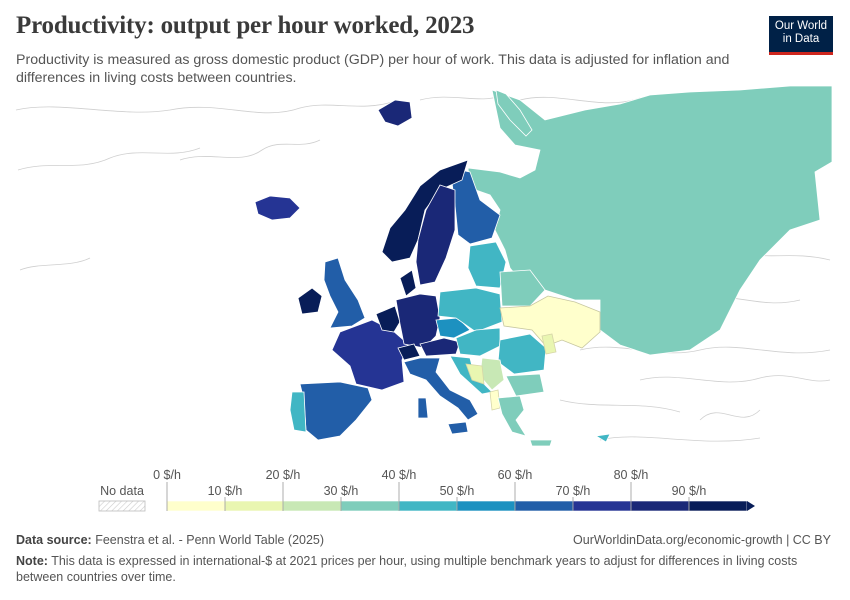 Image resolution: width=850 pixels, height=600 pixels. I want to click on legend-no-data-swatch, so click(122, 506).